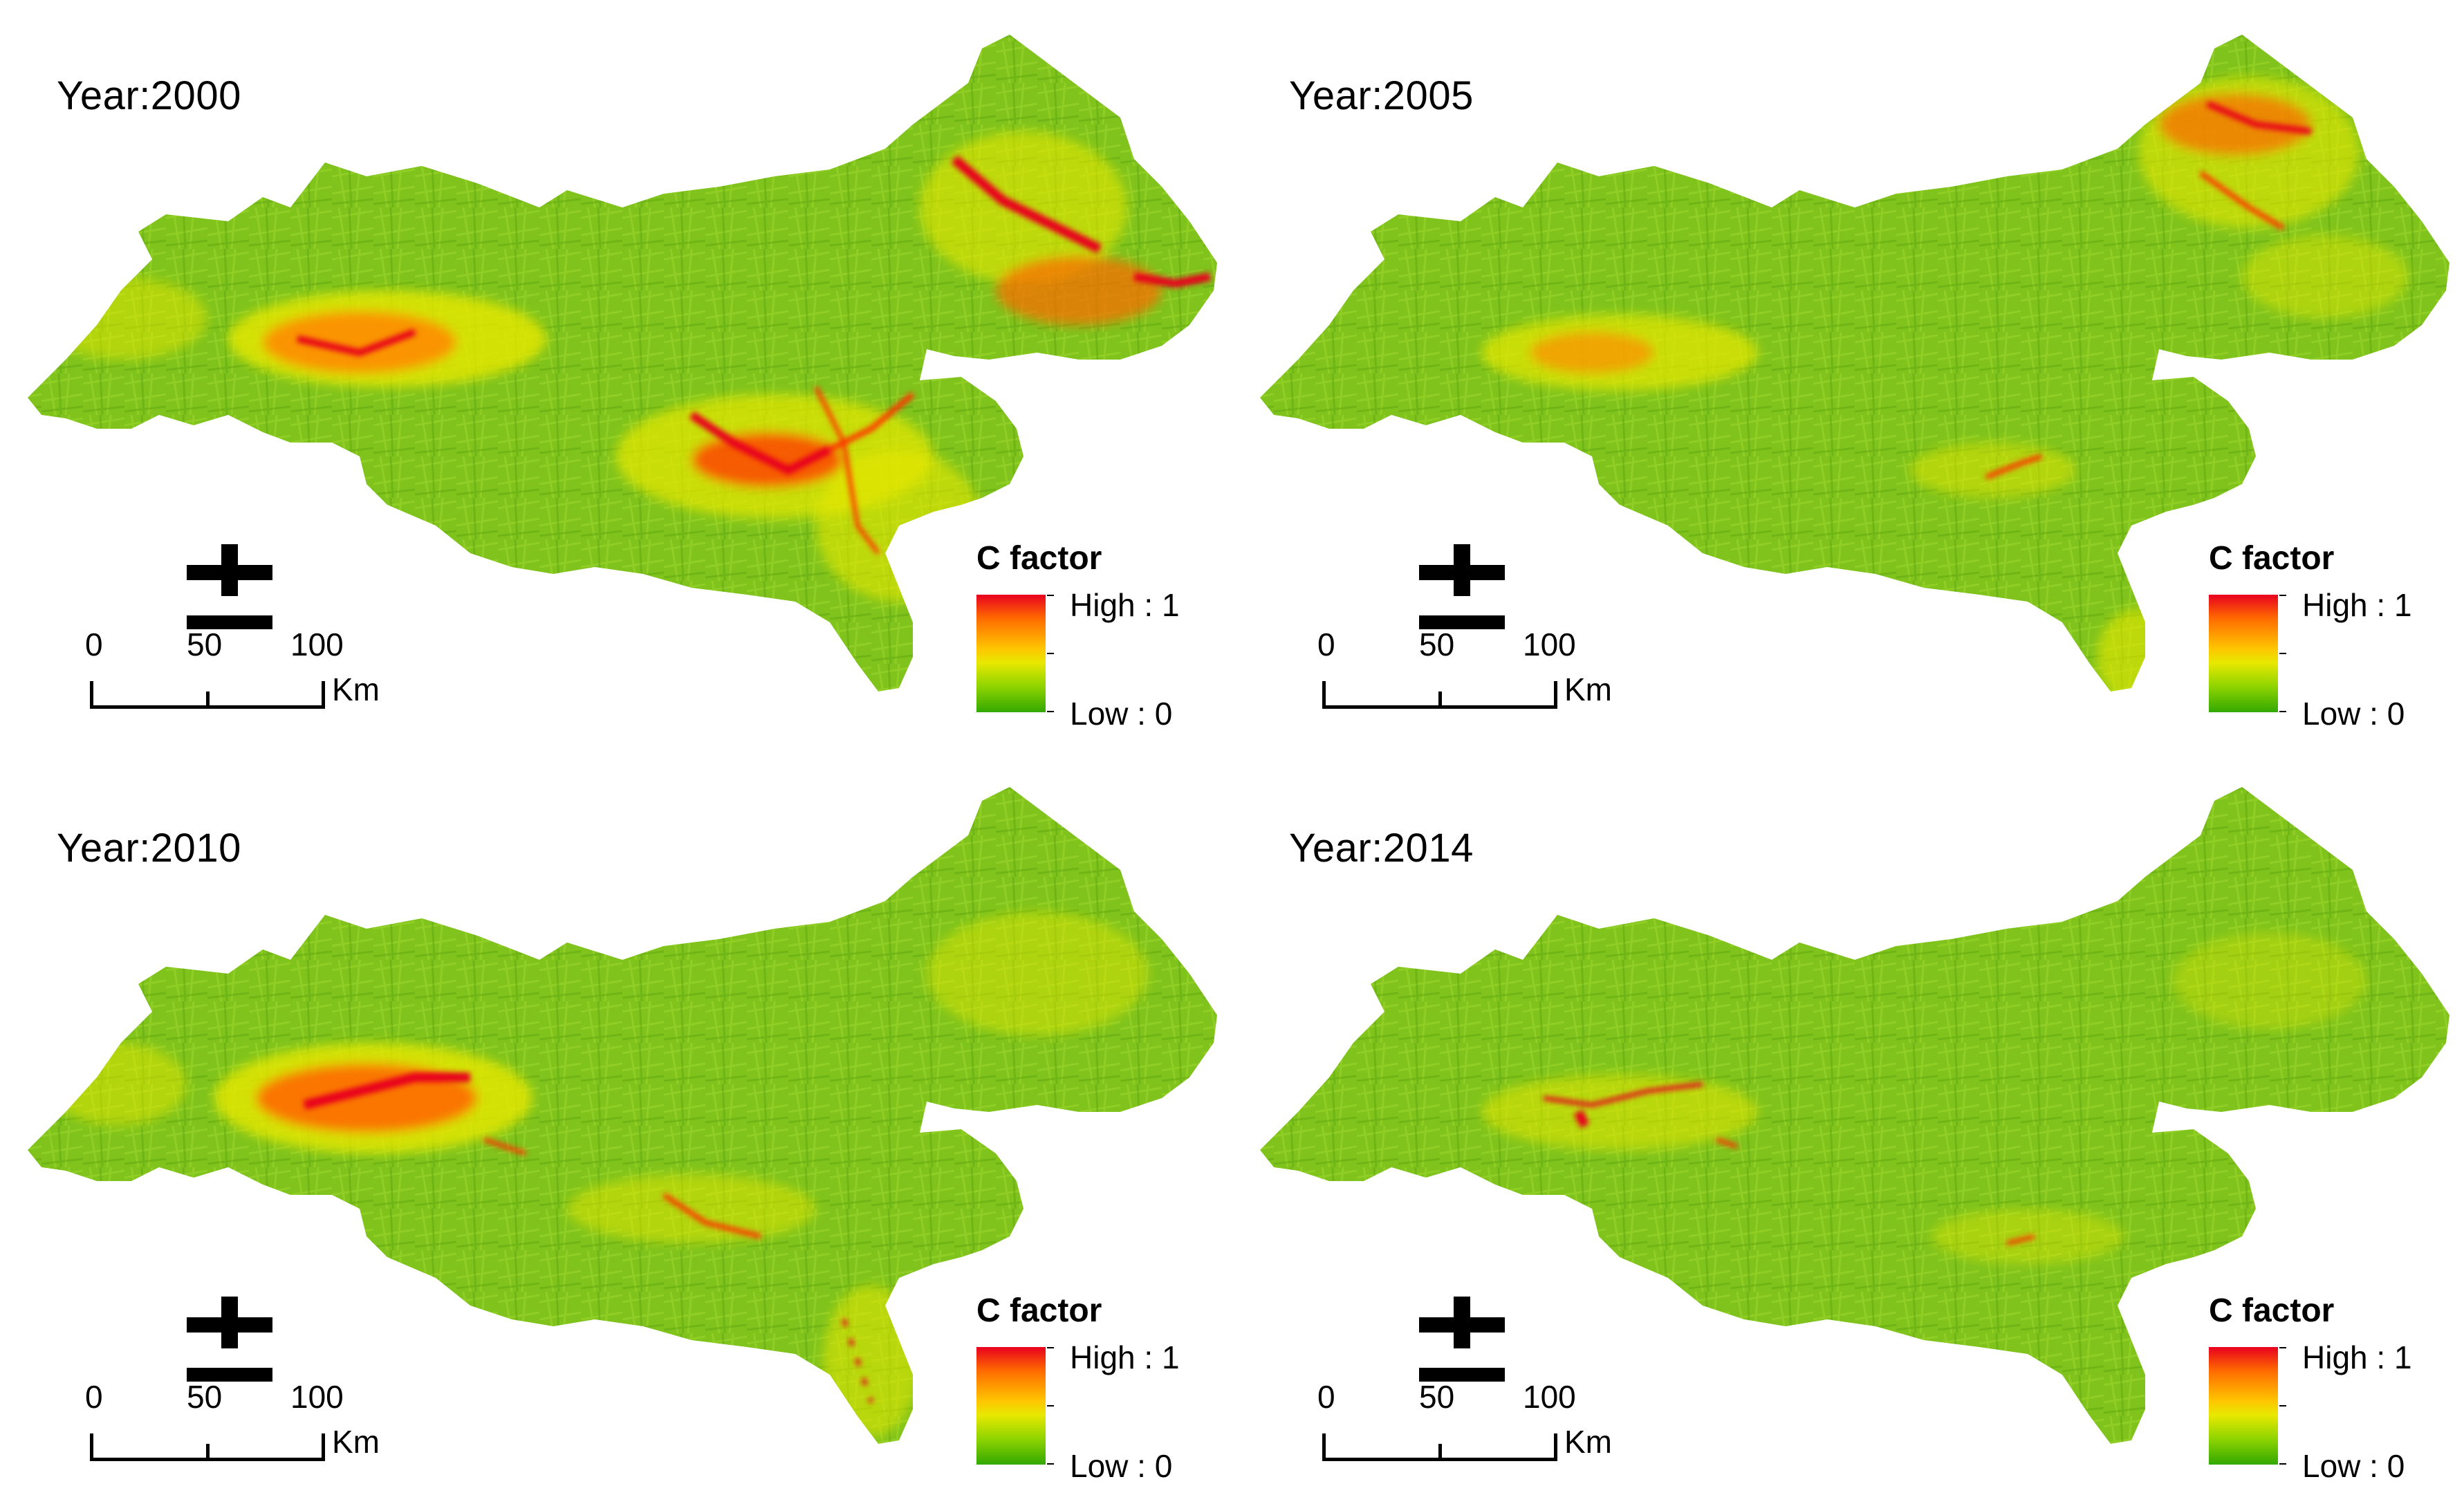 The width and height of the screenshot is (2464, 1504). Describe the element at coordinates (149, 849) in the screenshot. I see `year-label: Year:2010` at that location.